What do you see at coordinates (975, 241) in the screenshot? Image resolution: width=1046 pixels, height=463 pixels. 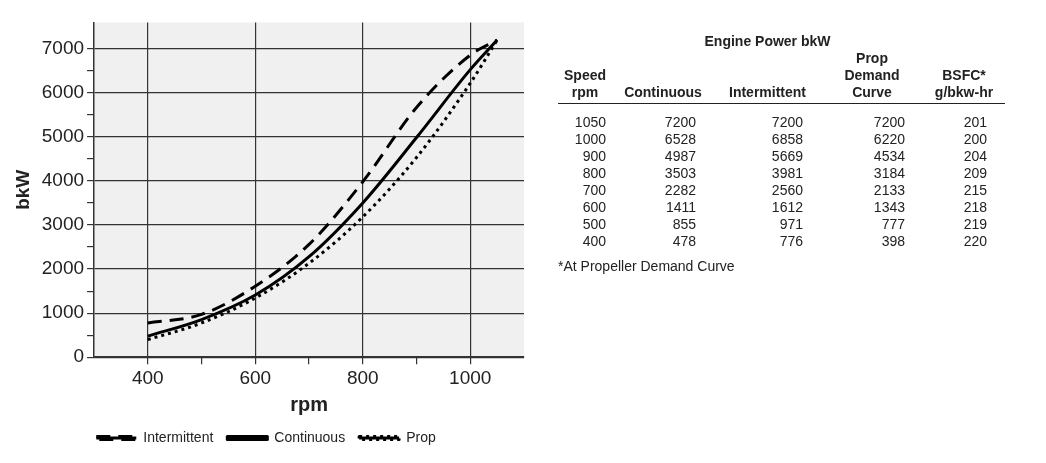 I see `data-label: 220` at bounding box center [975, 241].